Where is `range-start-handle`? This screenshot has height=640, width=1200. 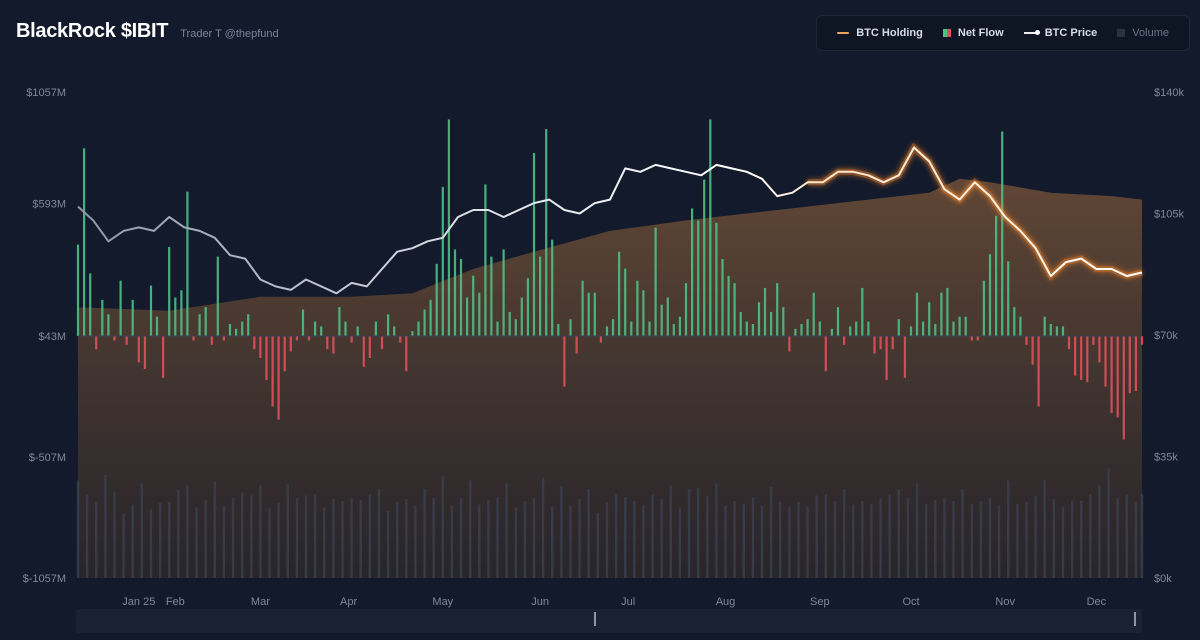
range-start-handle is located at coordinates (595, 619).